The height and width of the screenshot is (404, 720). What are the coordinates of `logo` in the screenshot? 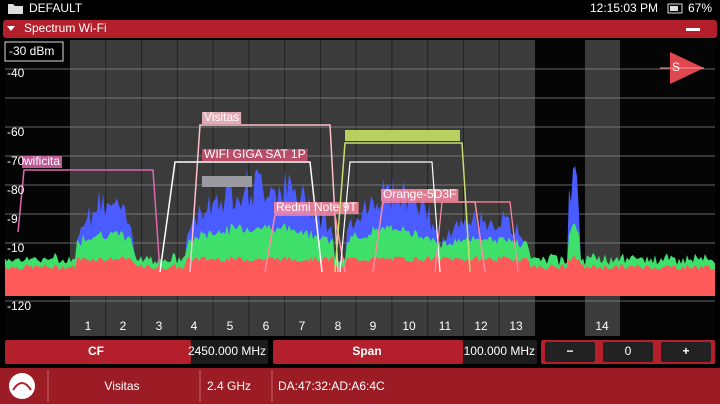 It's located at (22, 386).